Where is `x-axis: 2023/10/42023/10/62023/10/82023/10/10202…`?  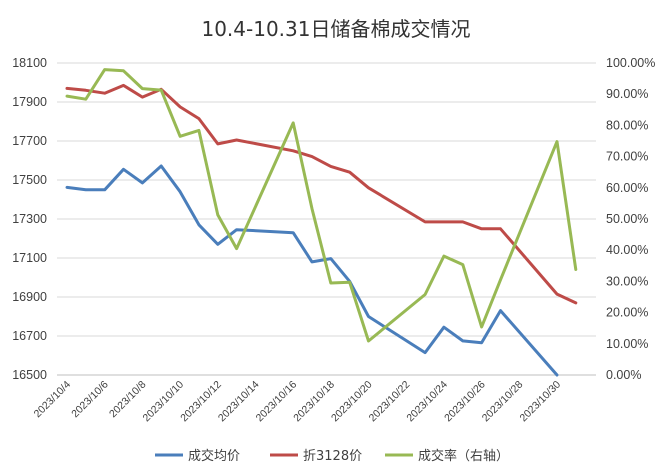 x-axis: 2023/10/42023/10/62023/10/82023/10/10202… is located at coordinates (314, 399).